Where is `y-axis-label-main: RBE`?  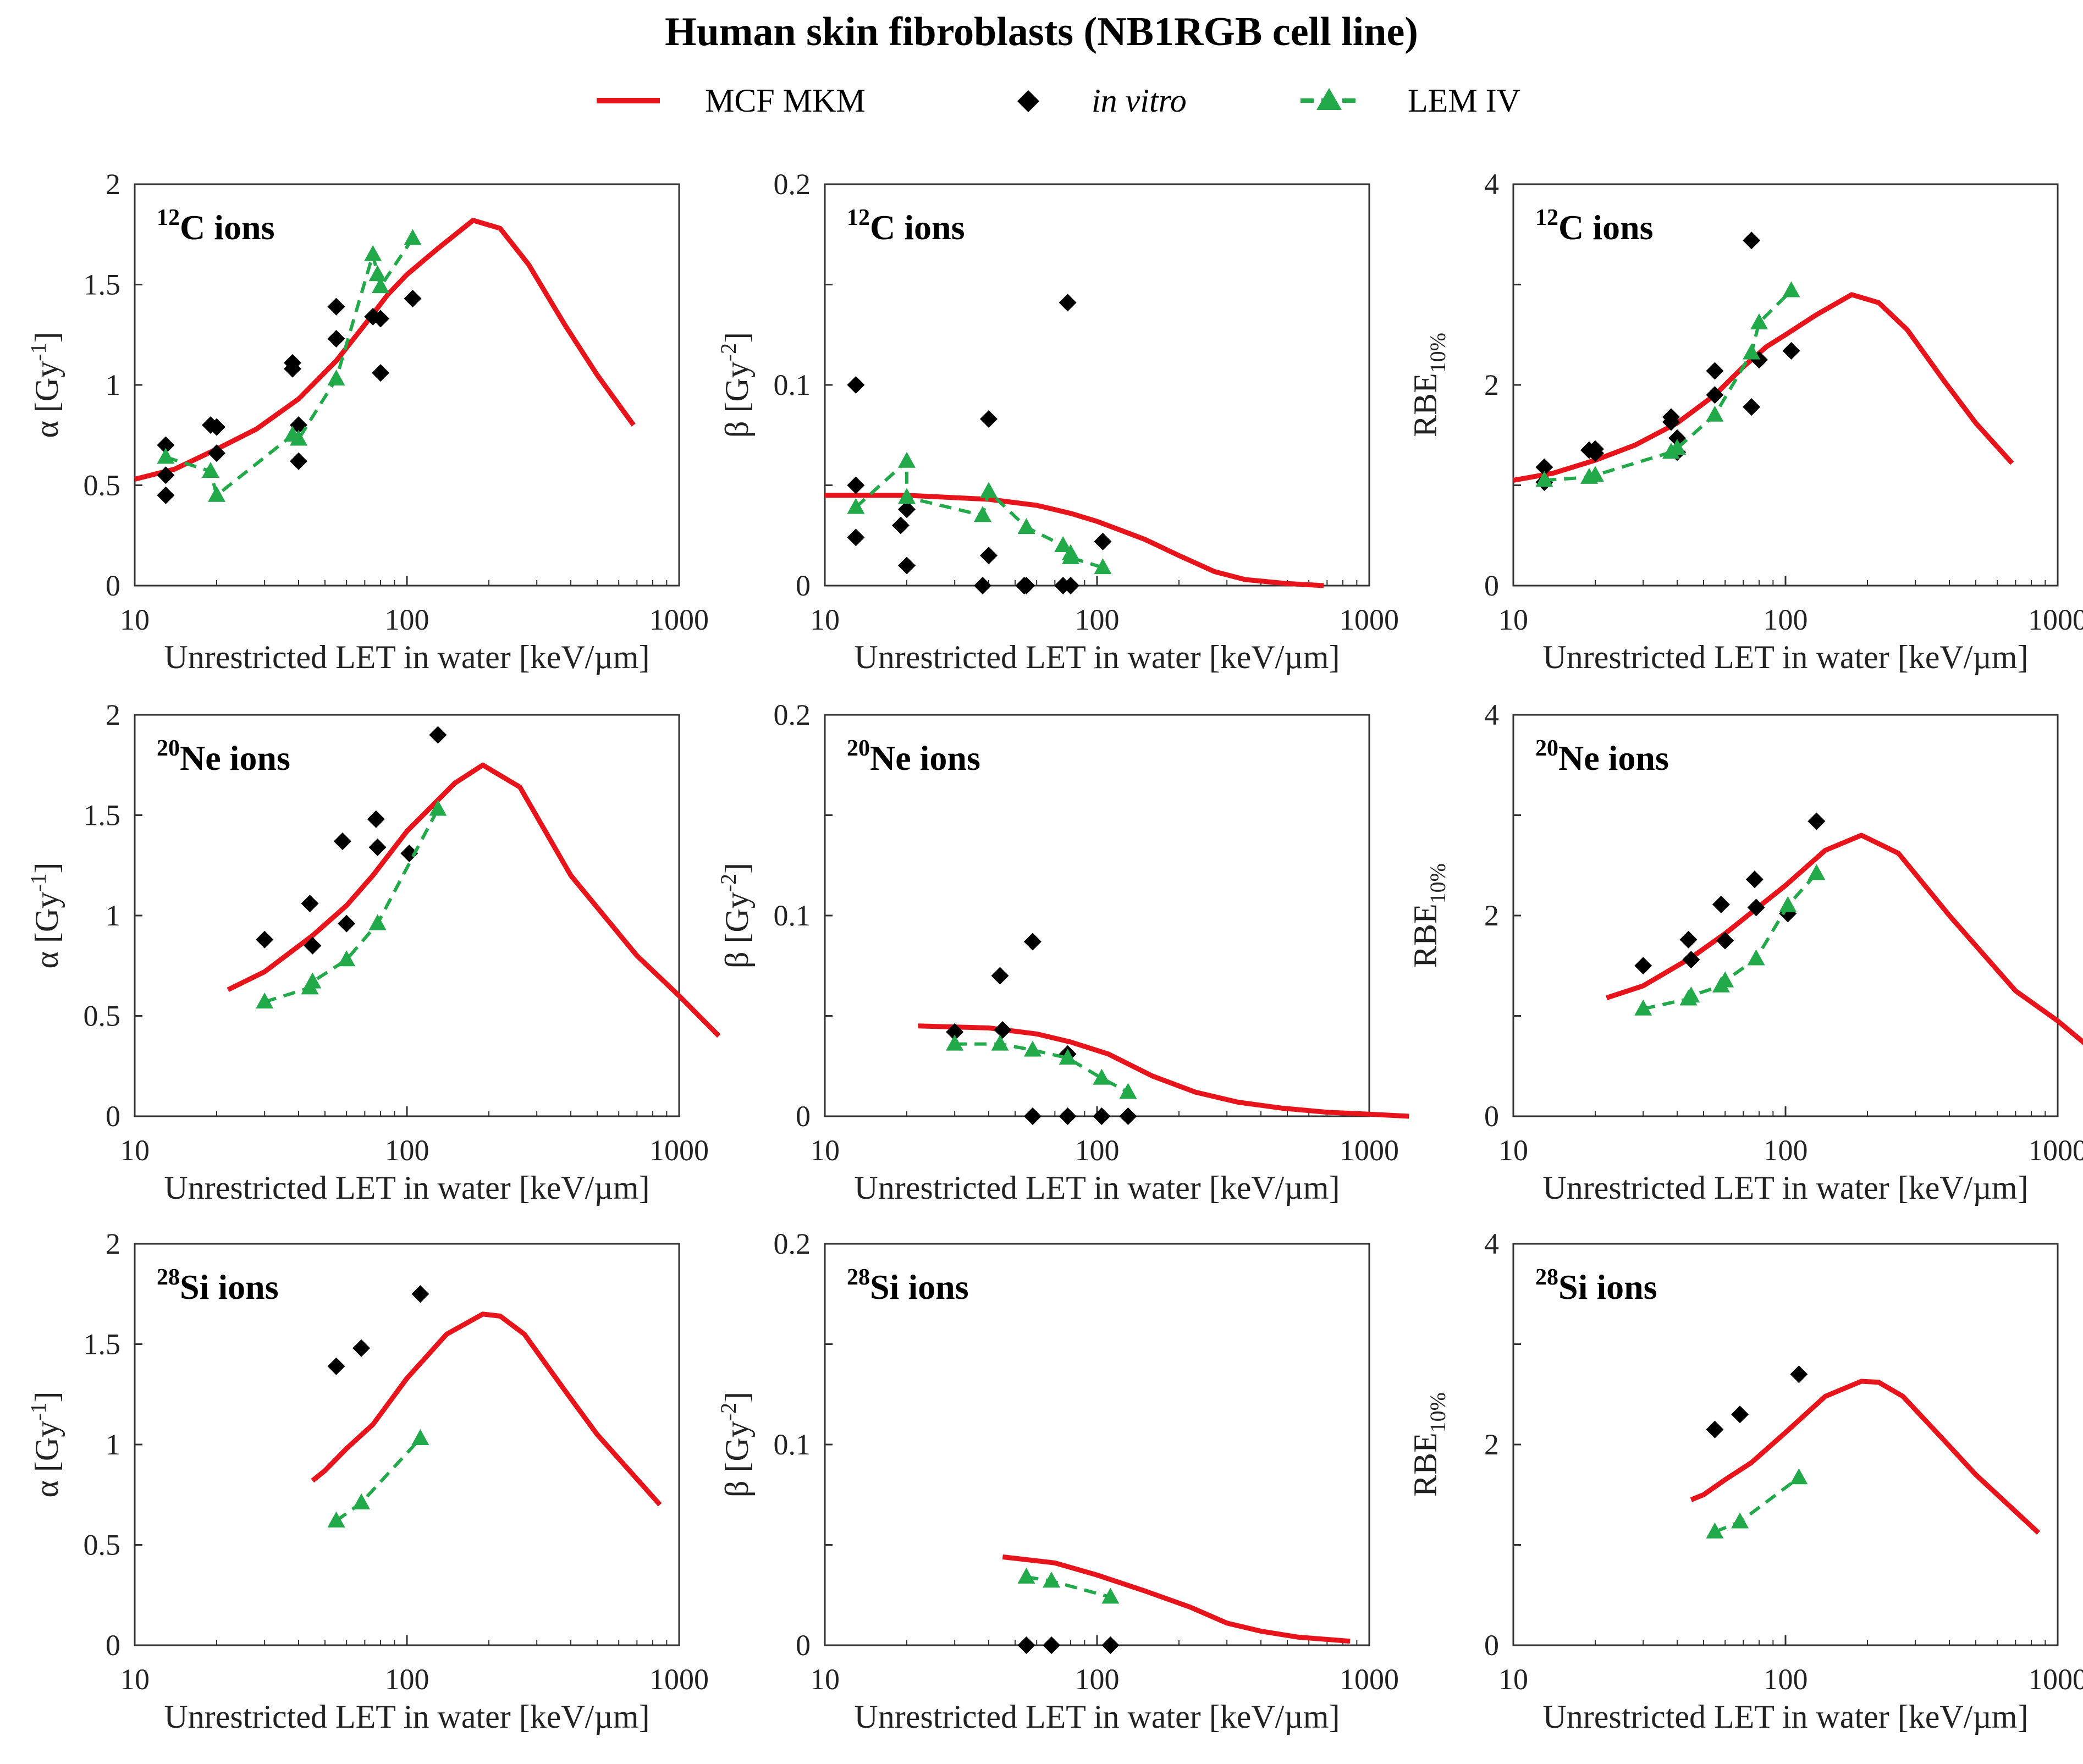 y-axis-label-main: RBE is located at coordinates (1425, 1464).